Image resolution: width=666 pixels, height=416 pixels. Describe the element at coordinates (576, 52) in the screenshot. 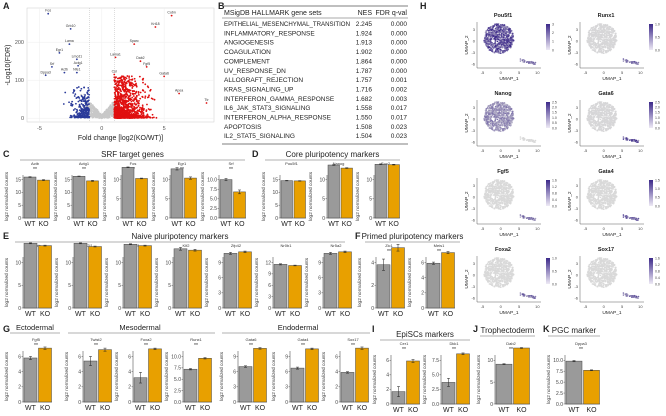

I see `y-tick-label: -3` at that location.